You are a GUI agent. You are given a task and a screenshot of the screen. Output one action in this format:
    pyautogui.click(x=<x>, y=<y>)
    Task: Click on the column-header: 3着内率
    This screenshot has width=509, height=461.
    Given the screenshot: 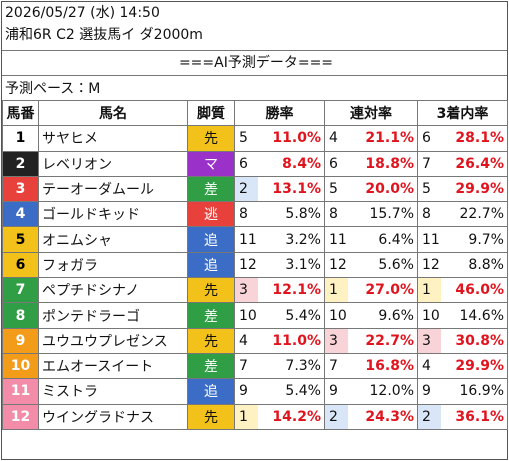 What is the action you would take?
    pyautogui.click(x=462, y=113)
    